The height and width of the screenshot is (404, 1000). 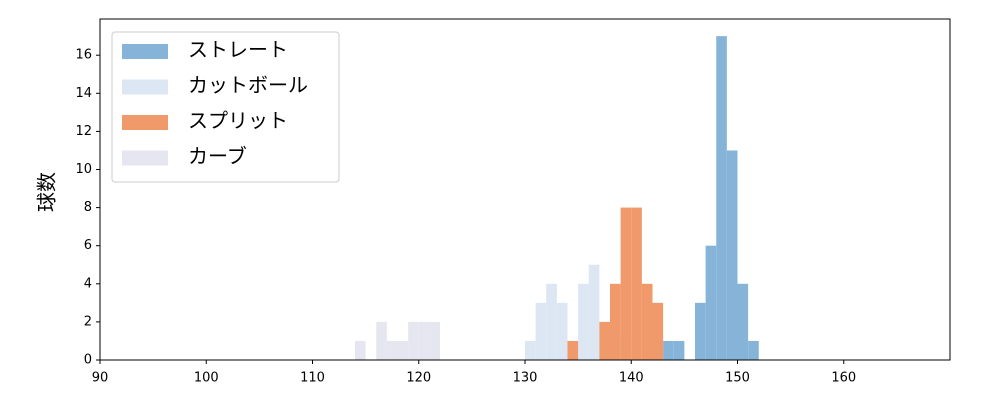 I want to click on y-tick-label: 10, so click(x=83, y=169).